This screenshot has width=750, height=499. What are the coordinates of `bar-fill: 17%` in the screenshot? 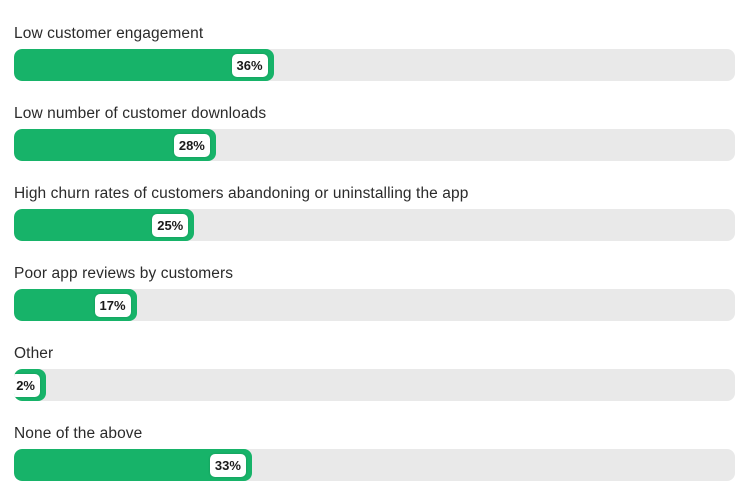 It's located at (75, 305).